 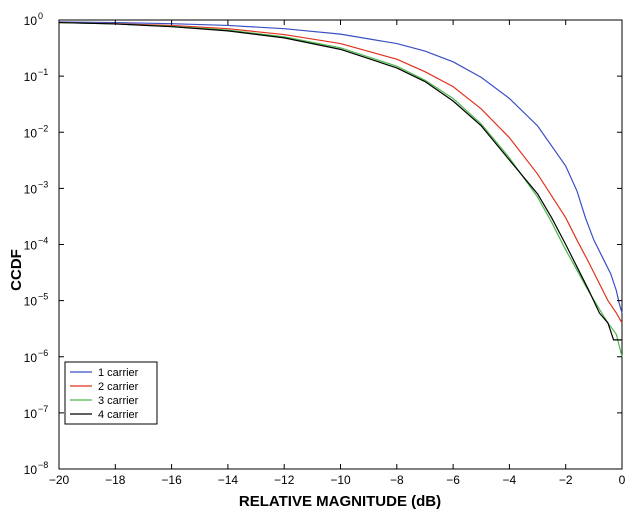 I want to click on x-tick-label: −2, so click(x=566, y=480).